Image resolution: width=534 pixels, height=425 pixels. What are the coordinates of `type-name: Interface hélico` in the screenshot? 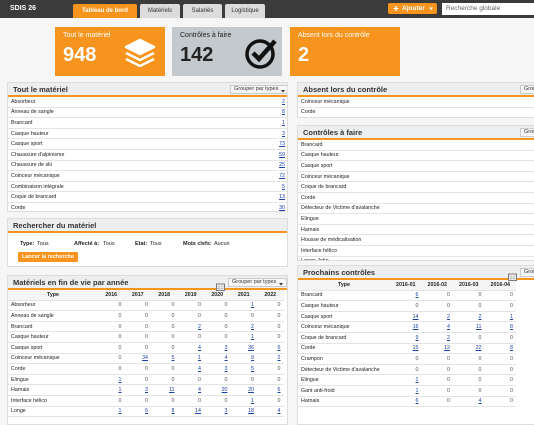 It's located at (416, 251).